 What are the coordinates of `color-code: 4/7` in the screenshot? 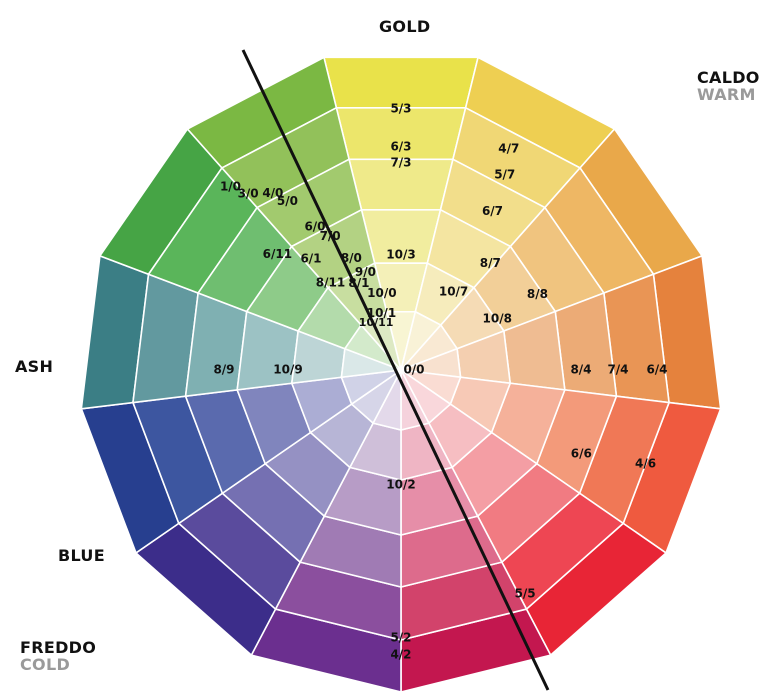 It's located at (508, 148).